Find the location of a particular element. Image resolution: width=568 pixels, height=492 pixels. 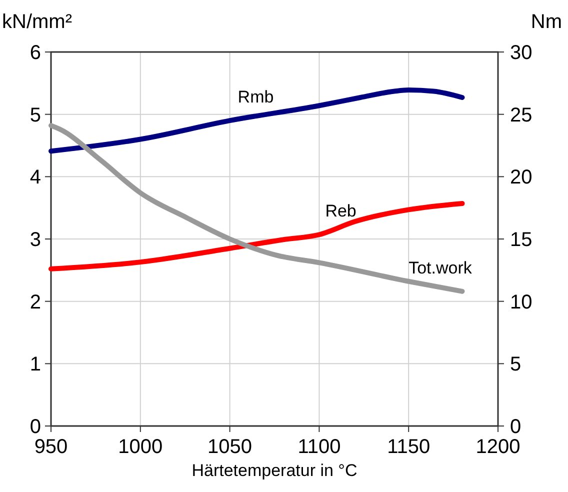

y-tick-label: 6 is located at coordinates (35, 53).